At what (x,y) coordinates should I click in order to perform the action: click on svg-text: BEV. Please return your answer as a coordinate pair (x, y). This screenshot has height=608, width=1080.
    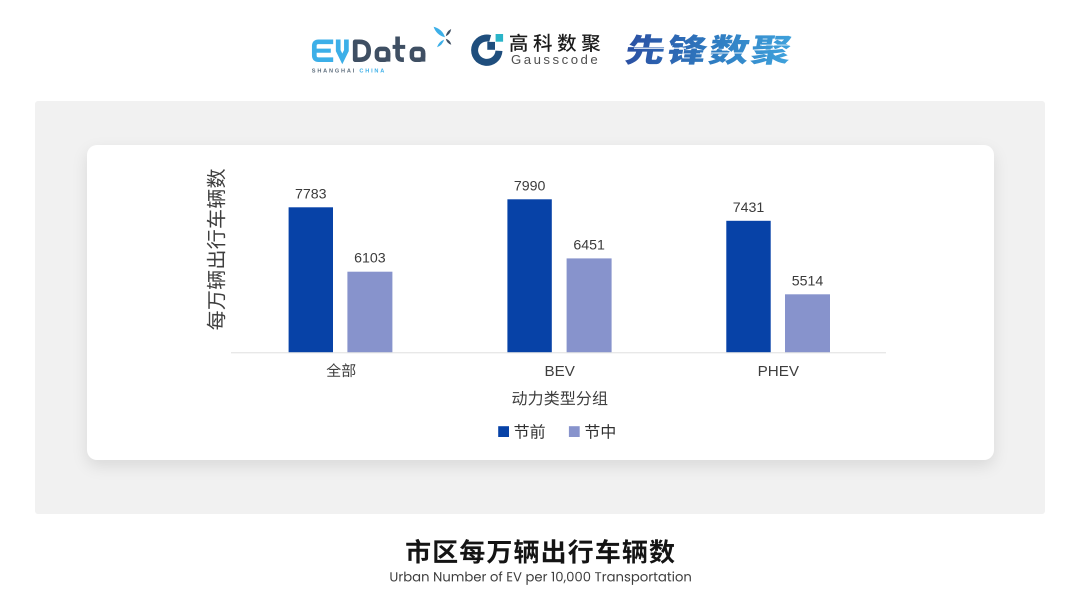
    Looking at the image, I should click on (560, 371).